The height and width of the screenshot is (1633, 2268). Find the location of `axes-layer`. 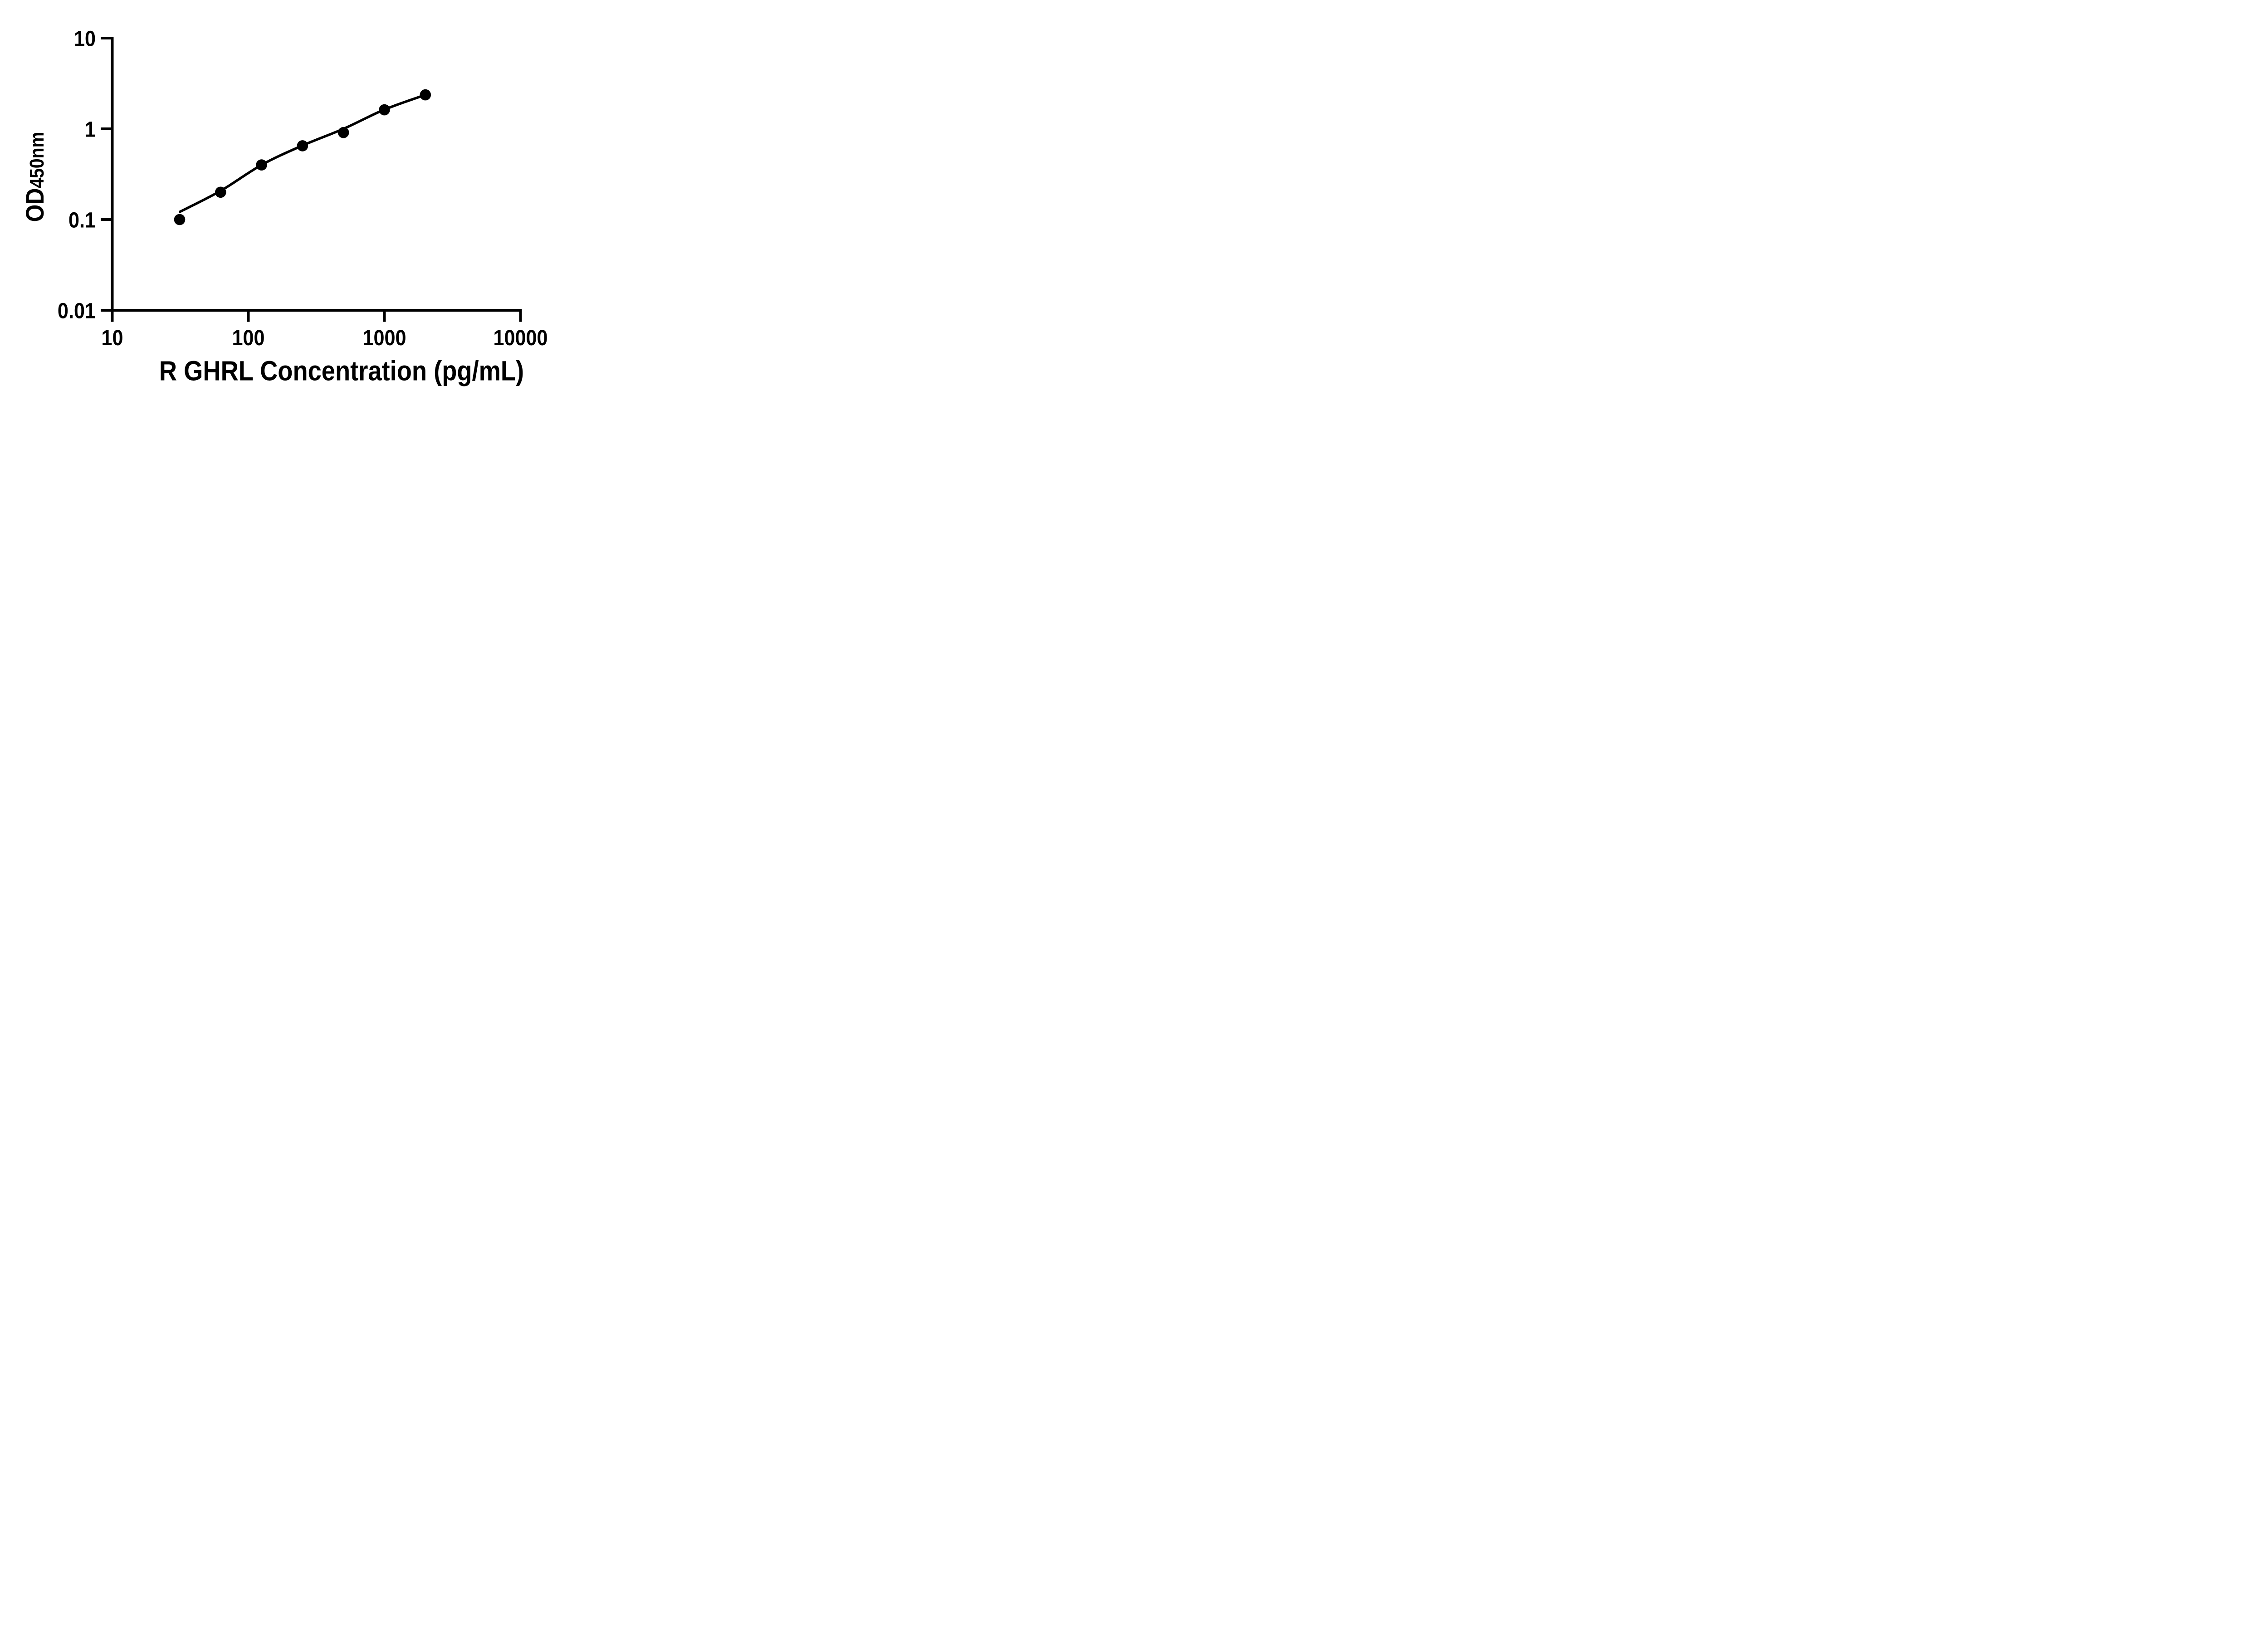

axes-layer is located at coordinates (311, 179).